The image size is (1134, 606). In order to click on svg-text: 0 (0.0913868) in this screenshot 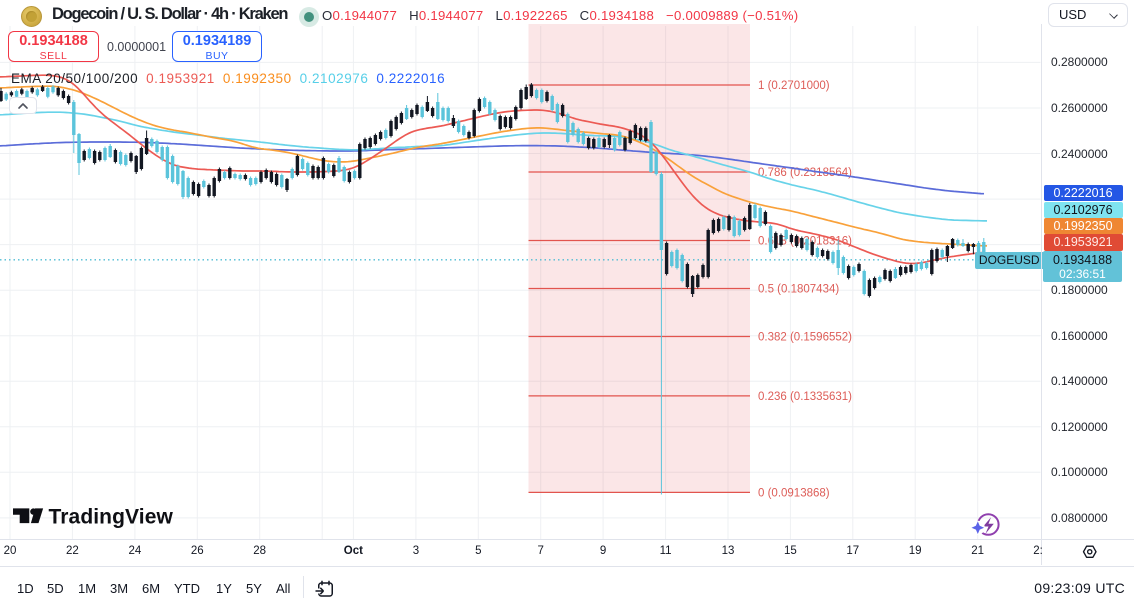, I will do `click(794, 493)`.